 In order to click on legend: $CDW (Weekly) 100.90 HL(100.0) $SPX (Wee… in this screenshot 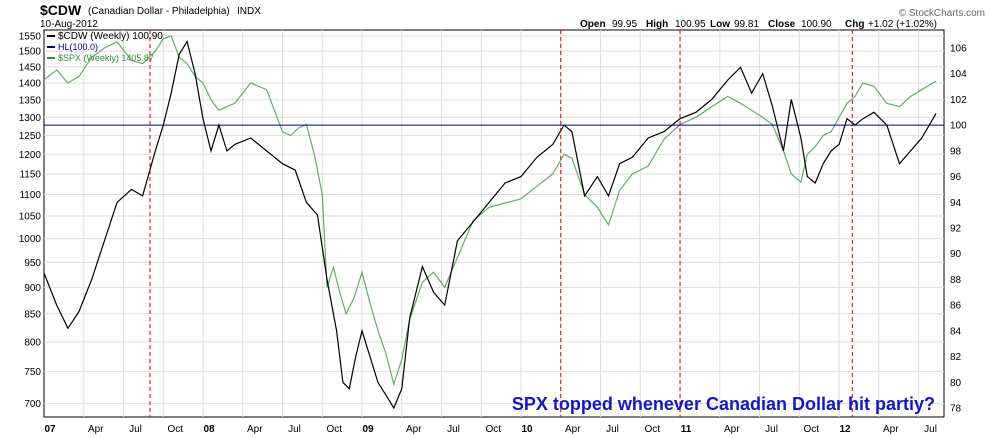, I will do `click(105, 47)`.